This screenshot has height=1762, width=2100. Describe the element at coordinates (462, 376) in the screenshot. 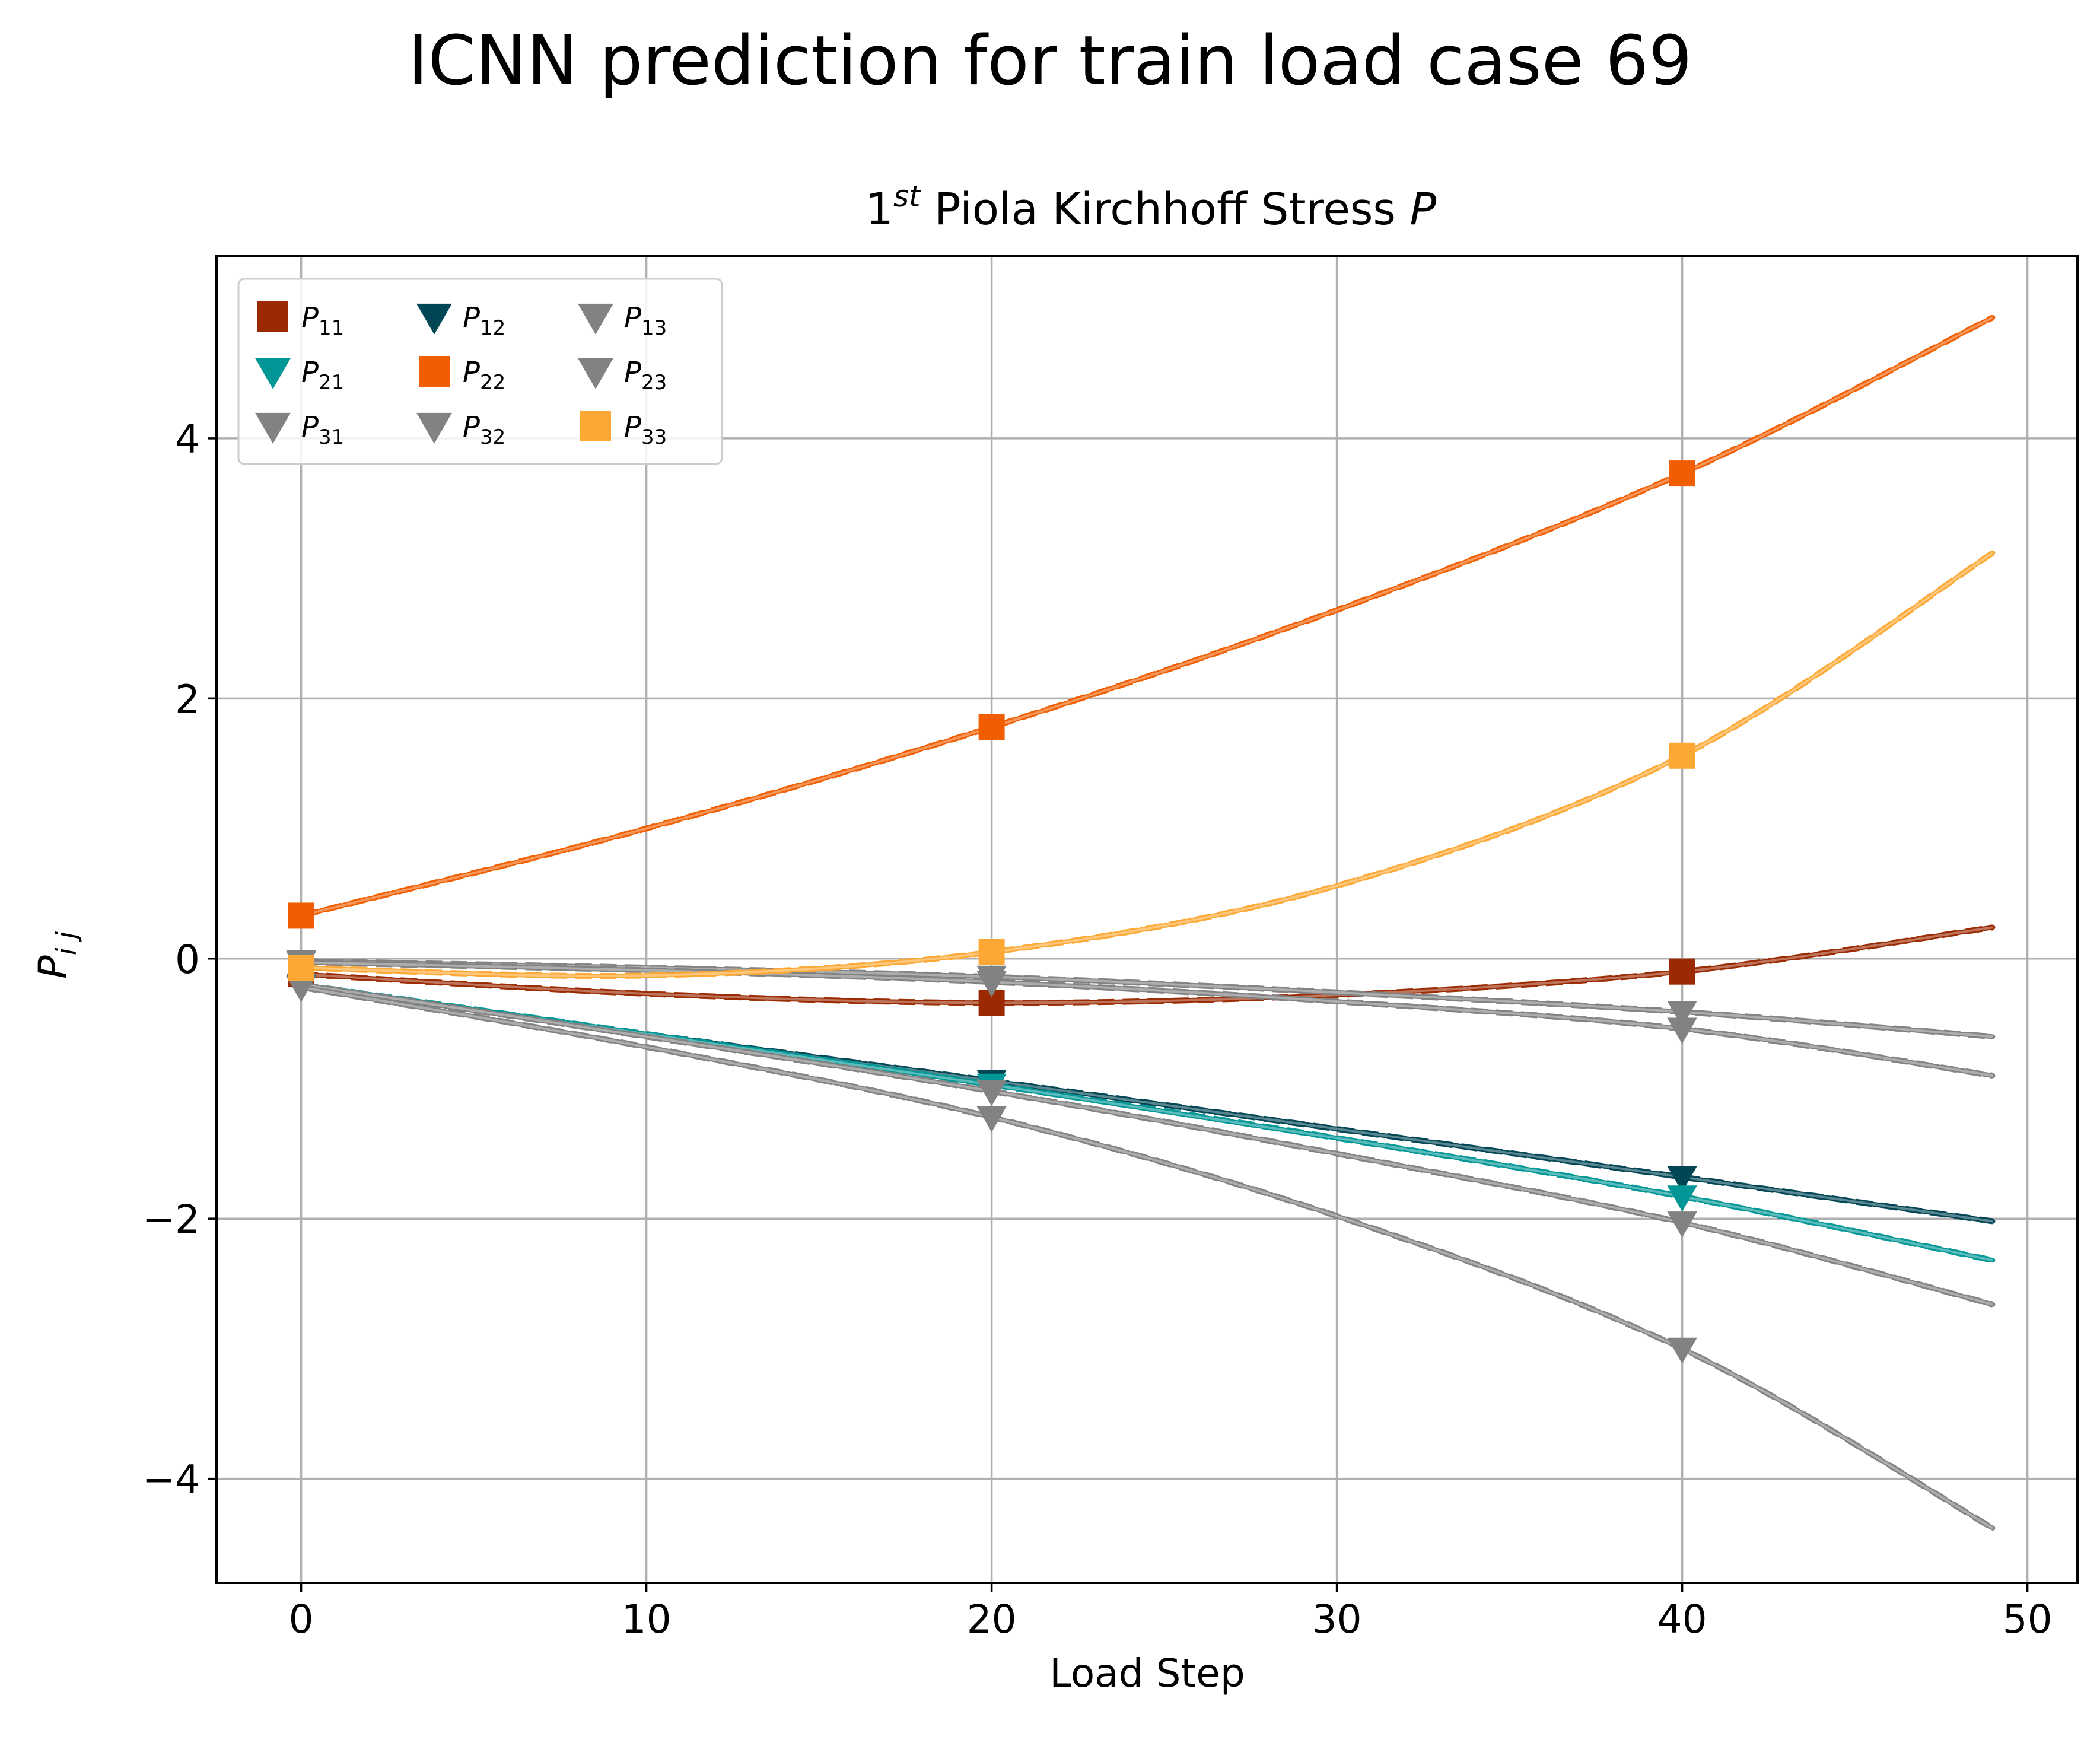

I see `legend-entry-p22: P22` at that location.